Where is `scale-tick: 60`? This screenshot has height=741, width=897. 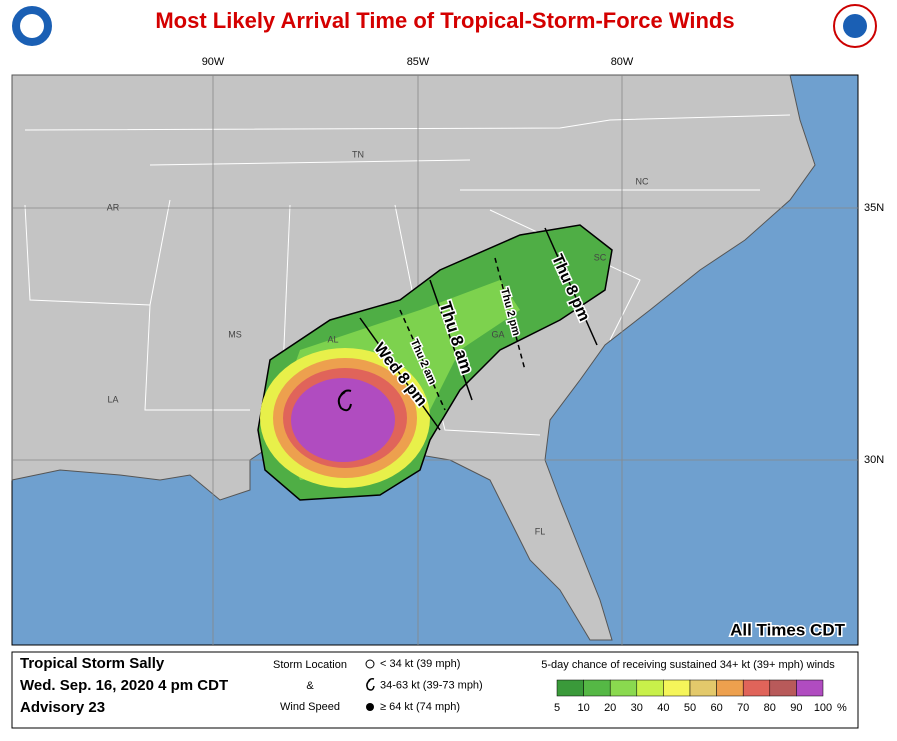
scale-tick: 60 is located at coordinates (716, 708).